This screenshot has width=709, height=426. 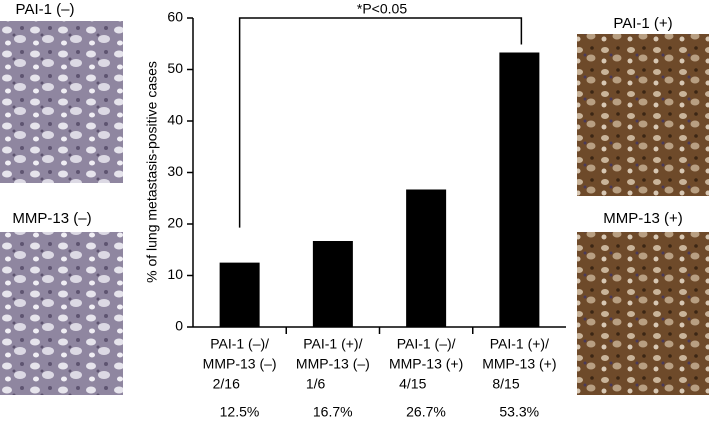 I want to click on fraction-label: 2/16, so click(x=226, y=384).